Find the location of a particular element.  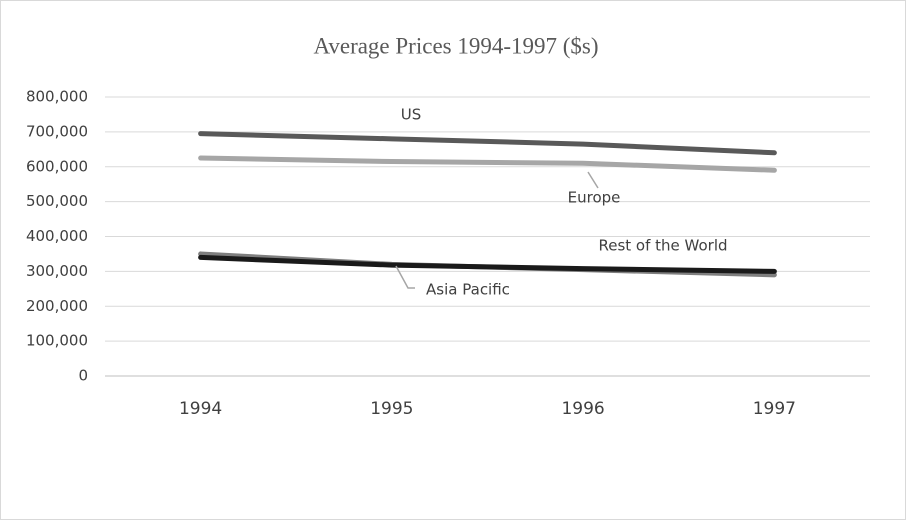

x-tick-label: 1995 is located at coordinates (391, 409).